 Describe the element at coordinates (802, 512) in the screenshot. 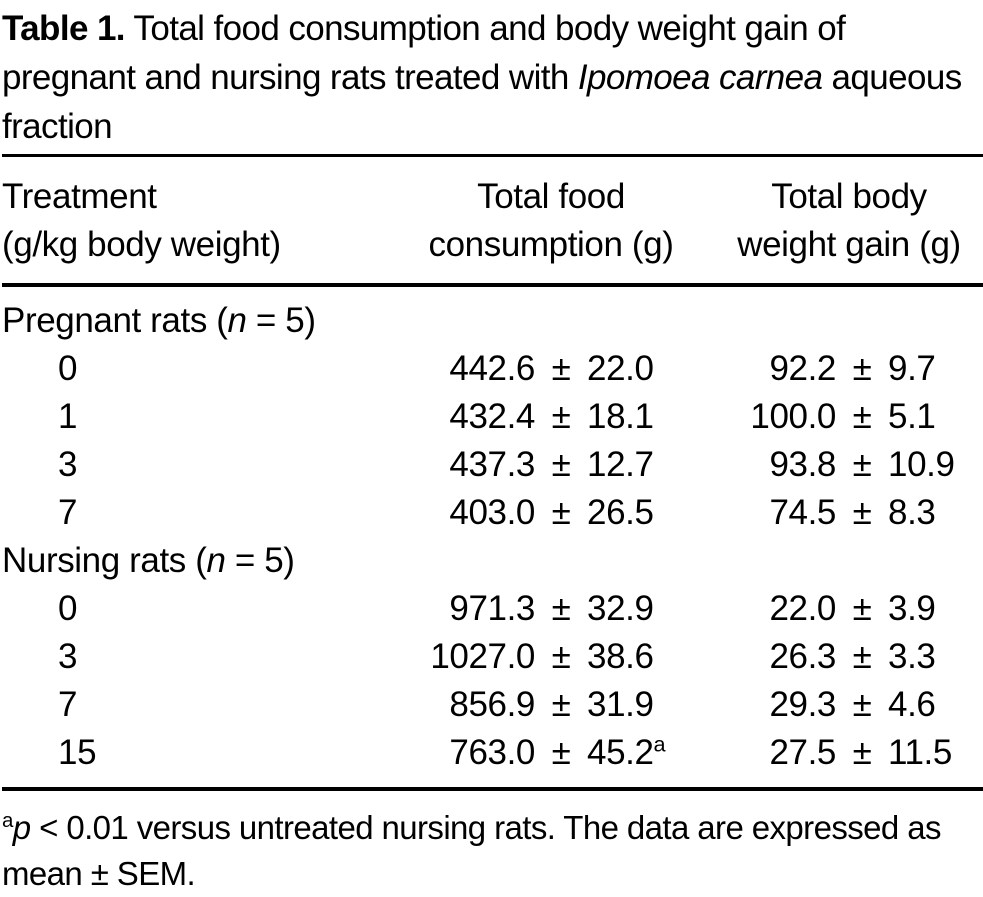

I see `mean-value: 74.5` at that location.